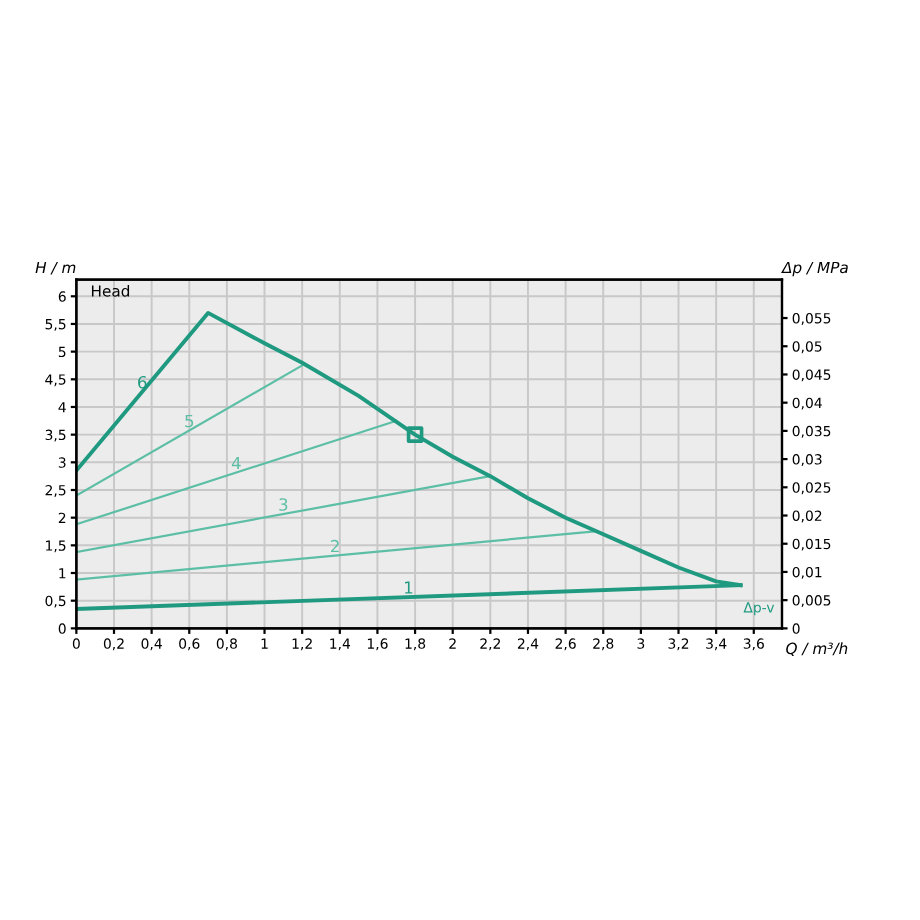  I want to click on series-label: 3, so click(283, 504).